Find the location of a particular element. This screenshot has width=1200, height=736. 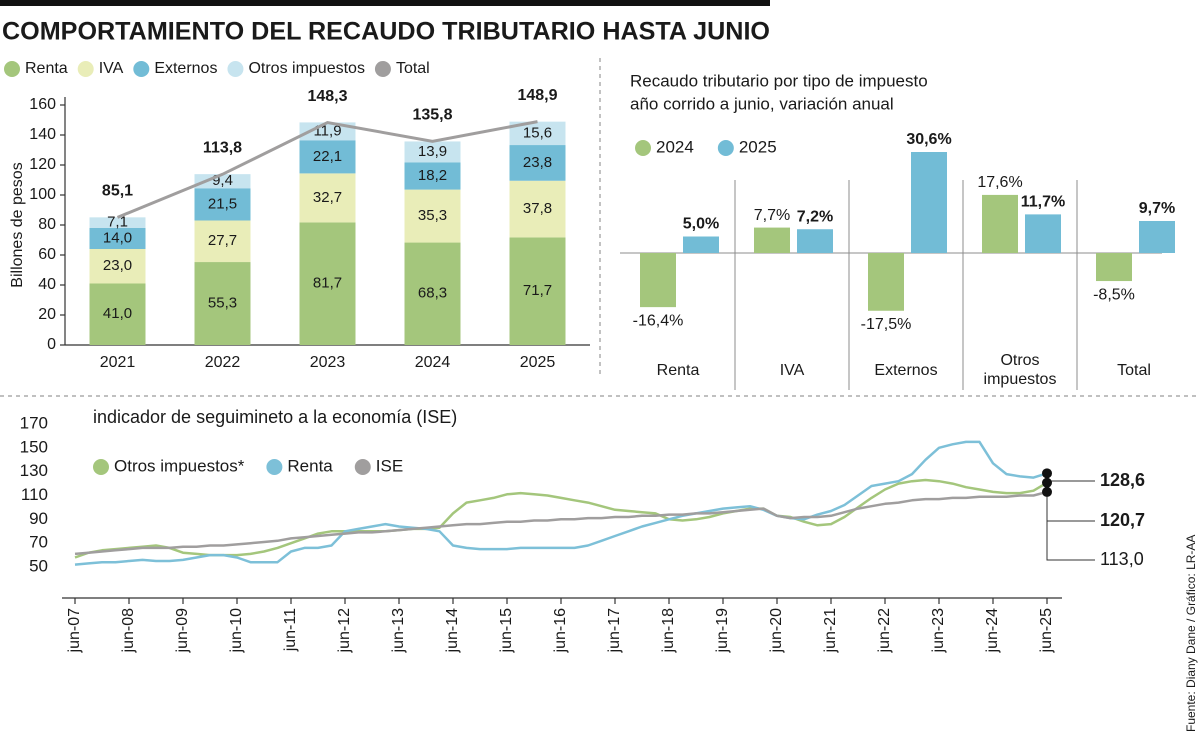

segment-label: 32,7 is located at coordinates (327, 197).